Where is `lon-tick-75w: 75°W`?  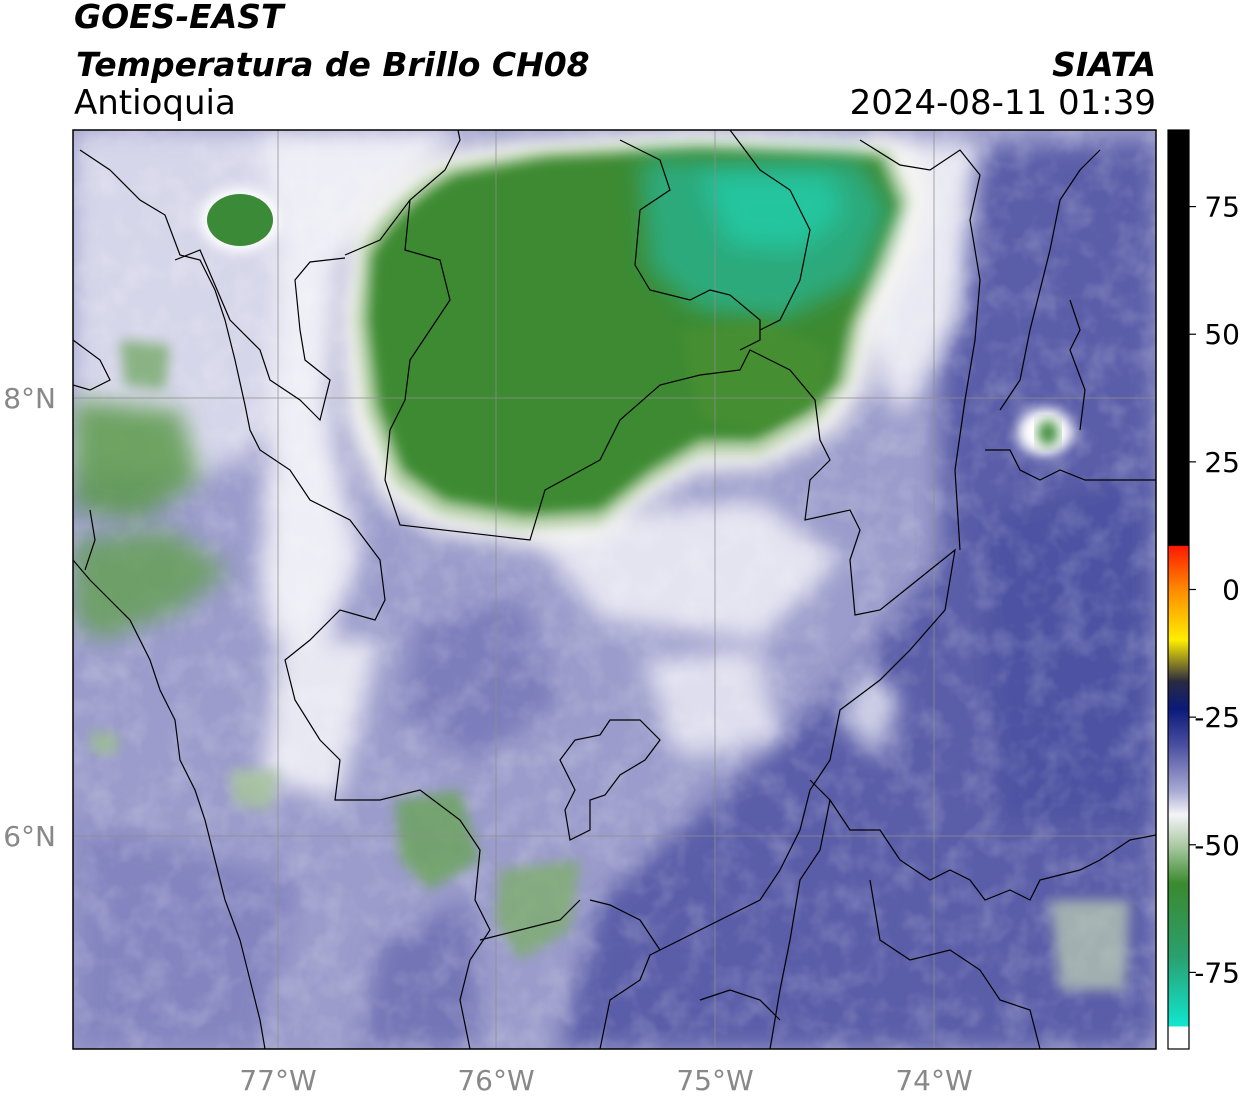
lon-tick-75w: 75°W is located at coordinates (714, 1080).